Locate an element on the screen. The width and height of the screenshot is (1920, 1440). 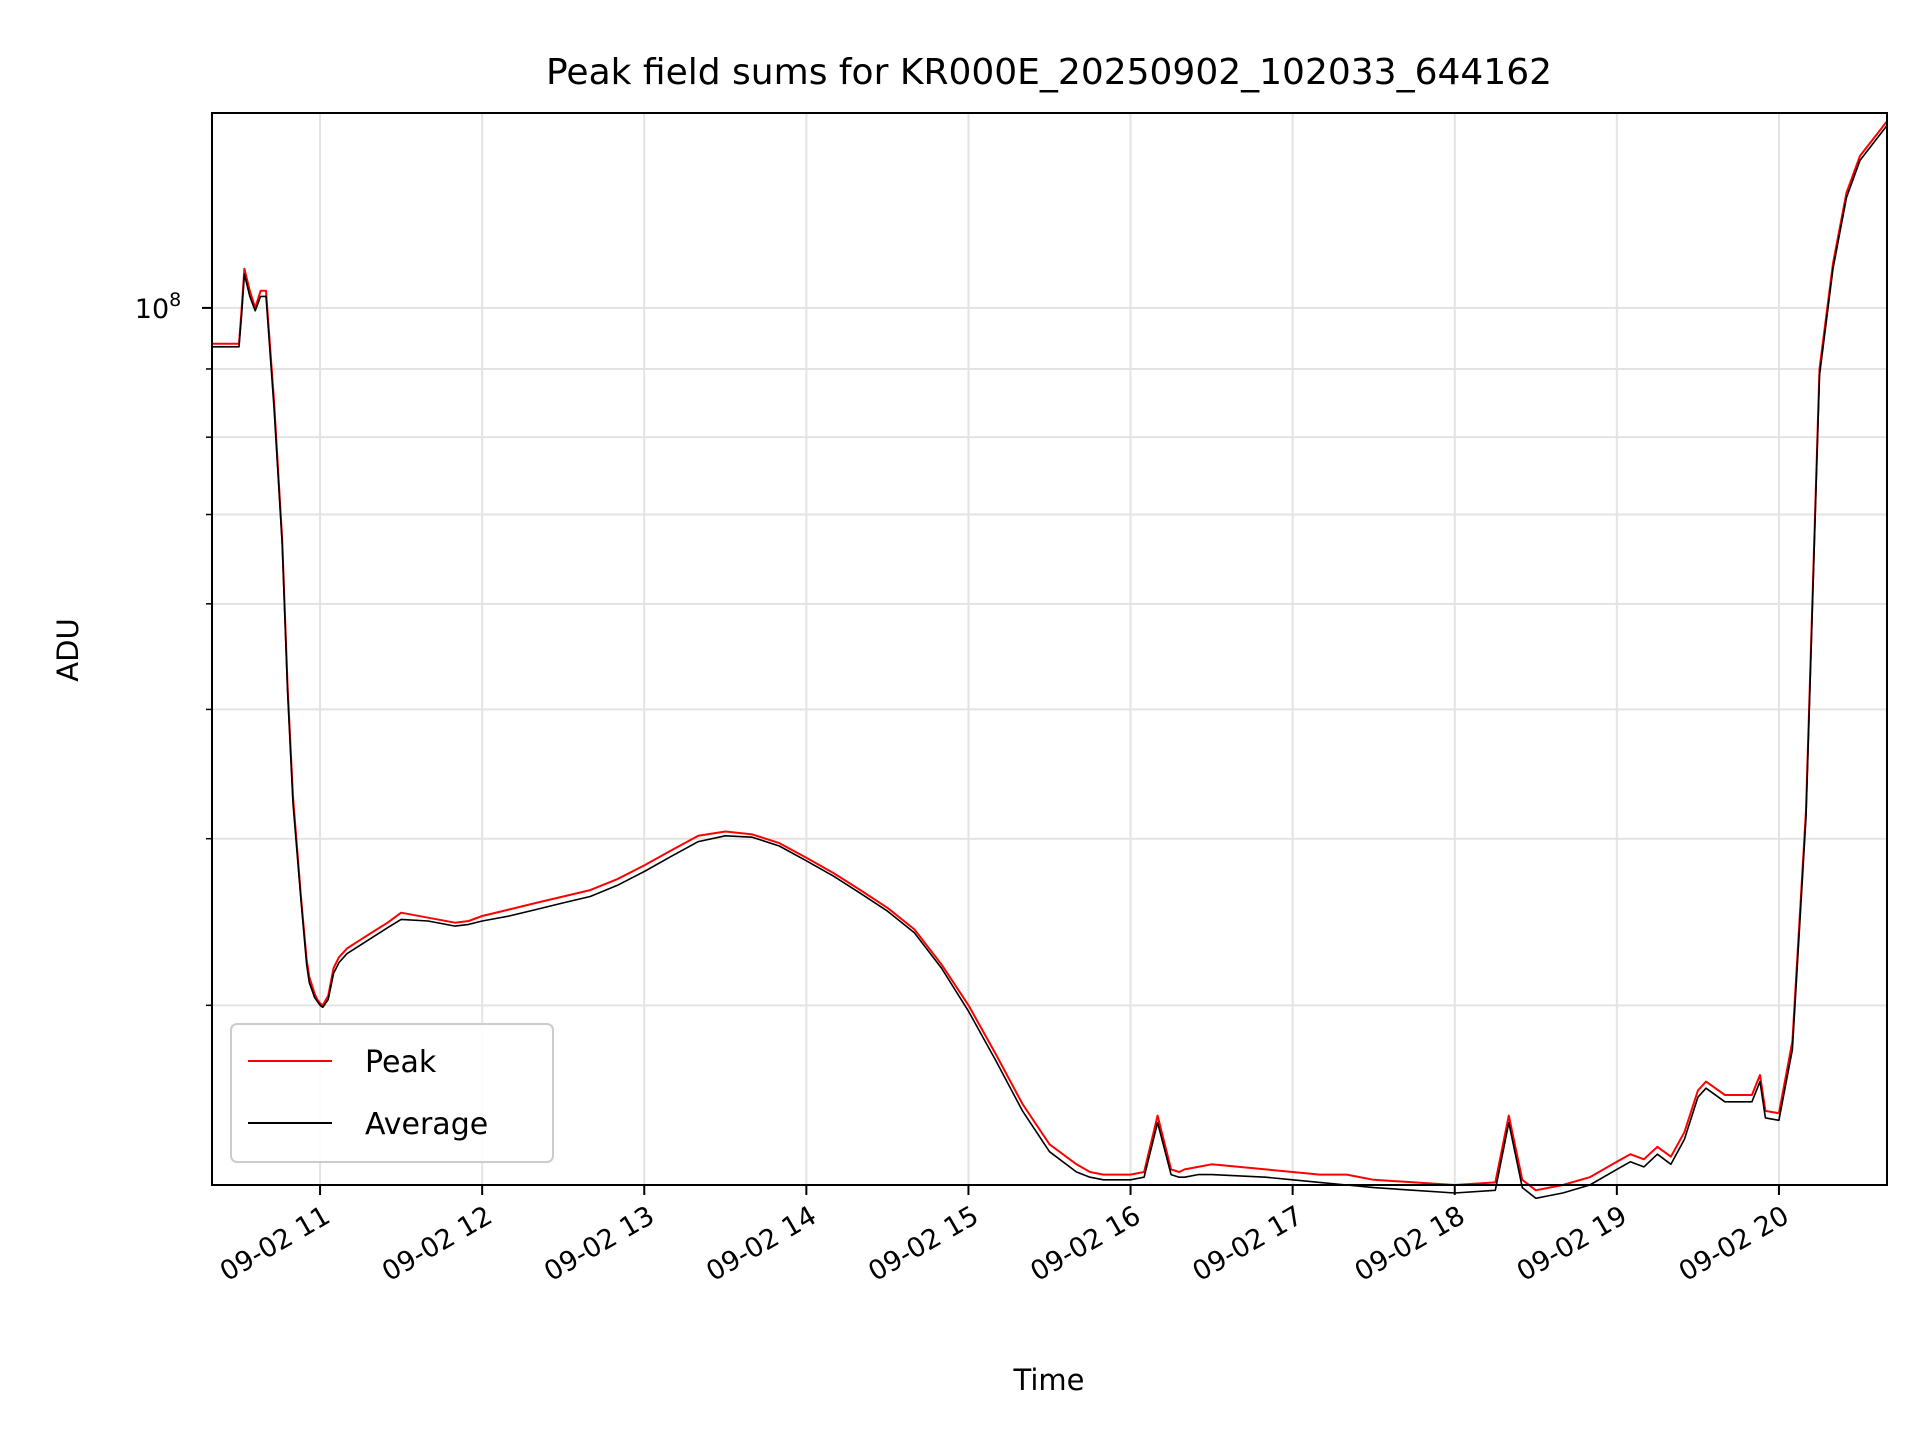
legend: Peak Average is located at coordinates (392, 1093).